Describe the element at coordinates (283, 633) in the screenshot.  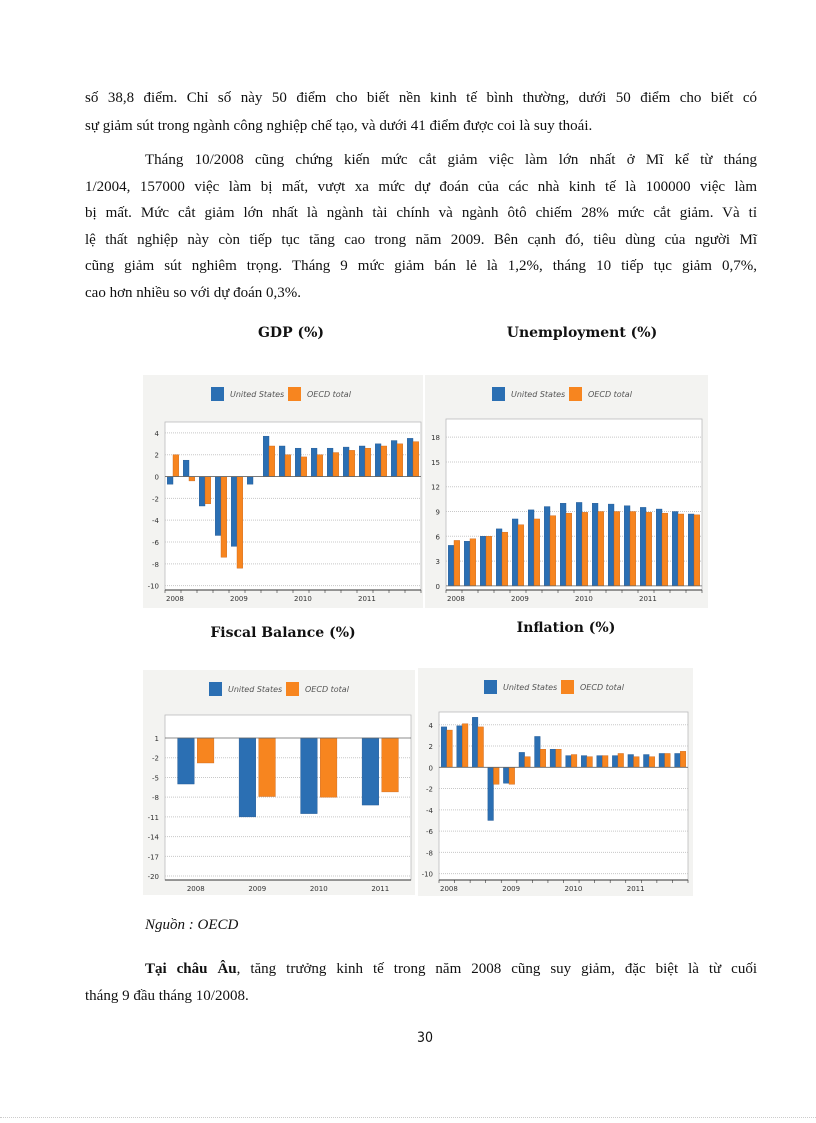
I see `chart-title-fiscal: Fiscal Balance (%)` at that location.